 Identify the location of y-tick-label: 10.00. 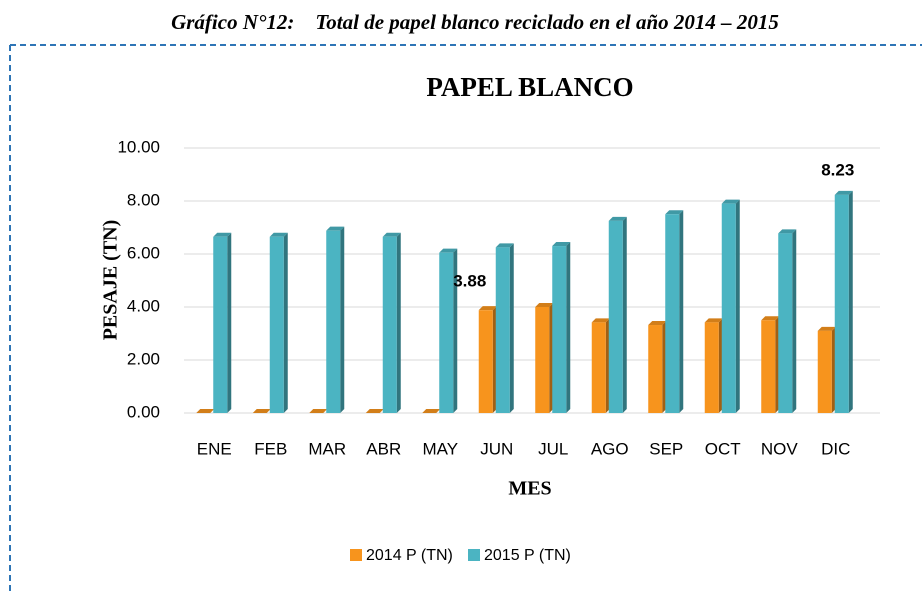
(138, 146).